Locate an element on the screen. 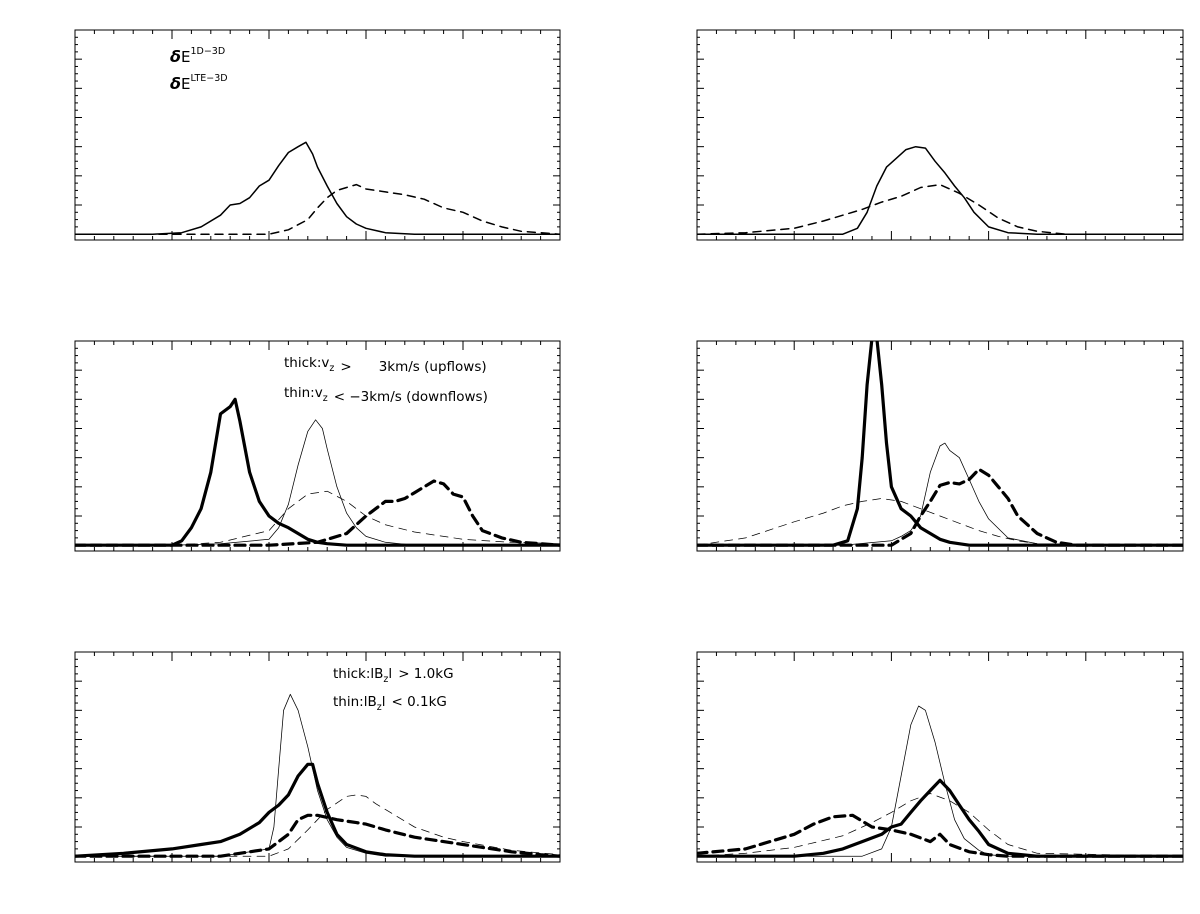  condition-label: thin:lBzl < 0.1kG is located at coordinates (390, 703).